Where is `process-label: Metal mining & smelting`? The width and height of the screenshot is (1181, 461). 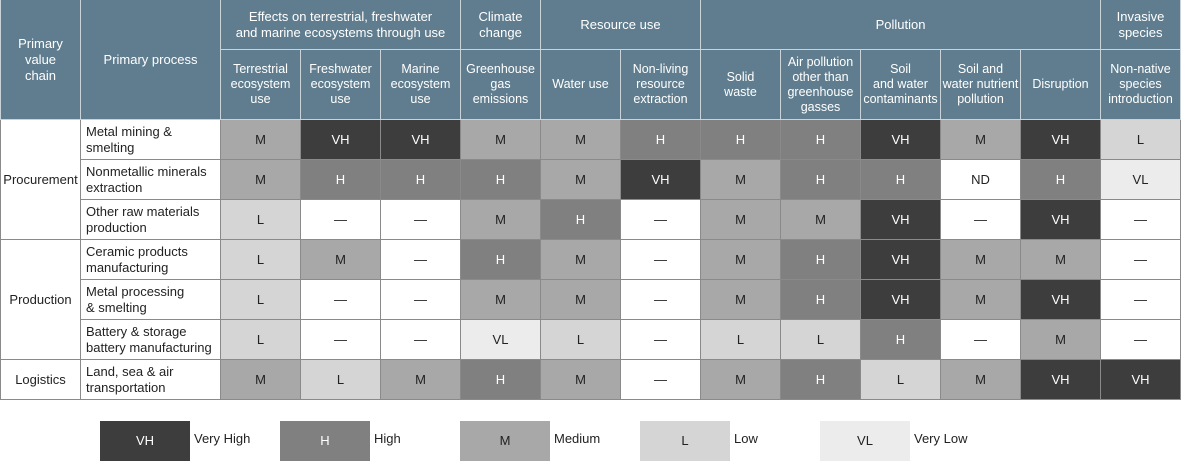
process-label: Metal mining & smelting is located at coordinates (151, 140).